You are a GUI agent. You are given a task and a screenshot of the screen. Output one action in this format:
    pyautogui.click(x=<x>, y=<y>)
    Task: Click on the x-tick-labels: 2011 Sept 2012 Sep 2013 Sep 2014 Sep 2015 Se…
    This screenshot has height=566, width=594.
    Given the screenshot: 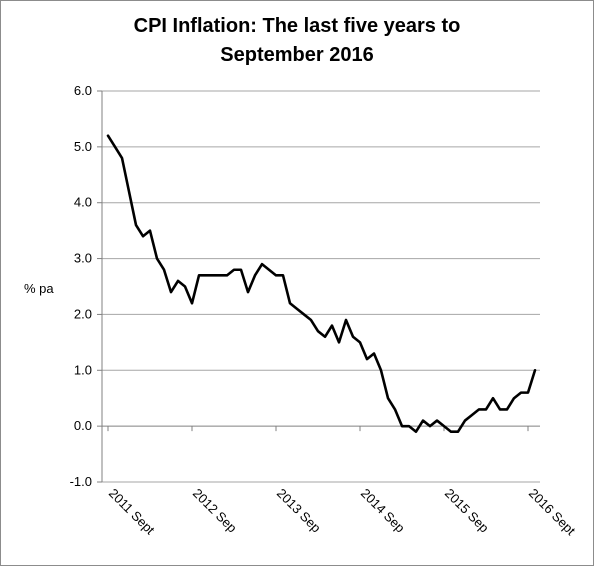 What is the action you would take?
    pyautogui.click(x=342, y=512)
    